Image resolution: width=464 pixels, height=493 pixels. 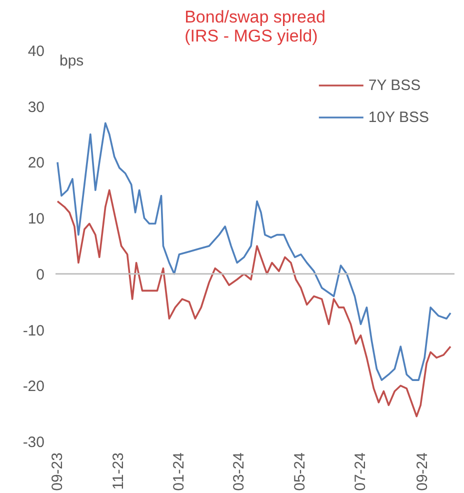 What do you see at coordinates (361, 471) in the screenshot?
I see `x-tick-label: 07-24` at bounding box center [361, 471].